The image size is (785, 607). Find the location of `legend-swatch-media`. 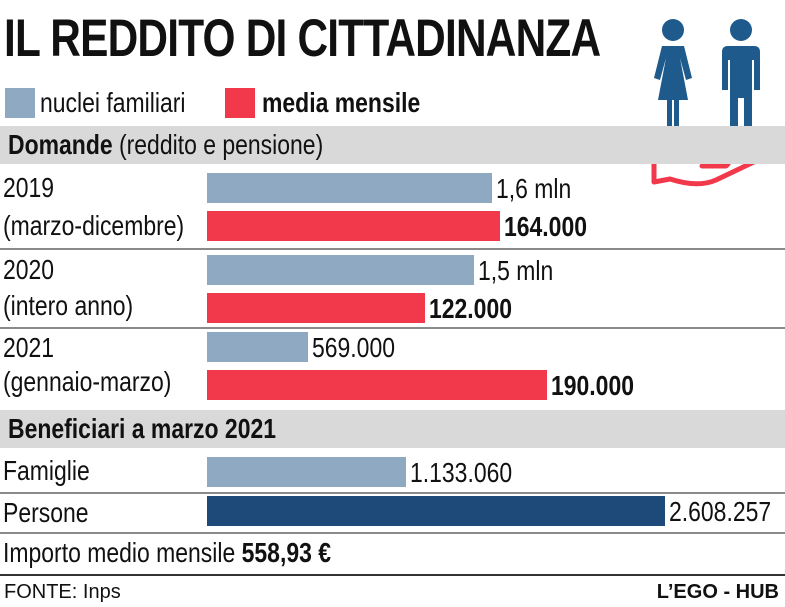

legend-swatch-media is located at coordinates (240, 103).